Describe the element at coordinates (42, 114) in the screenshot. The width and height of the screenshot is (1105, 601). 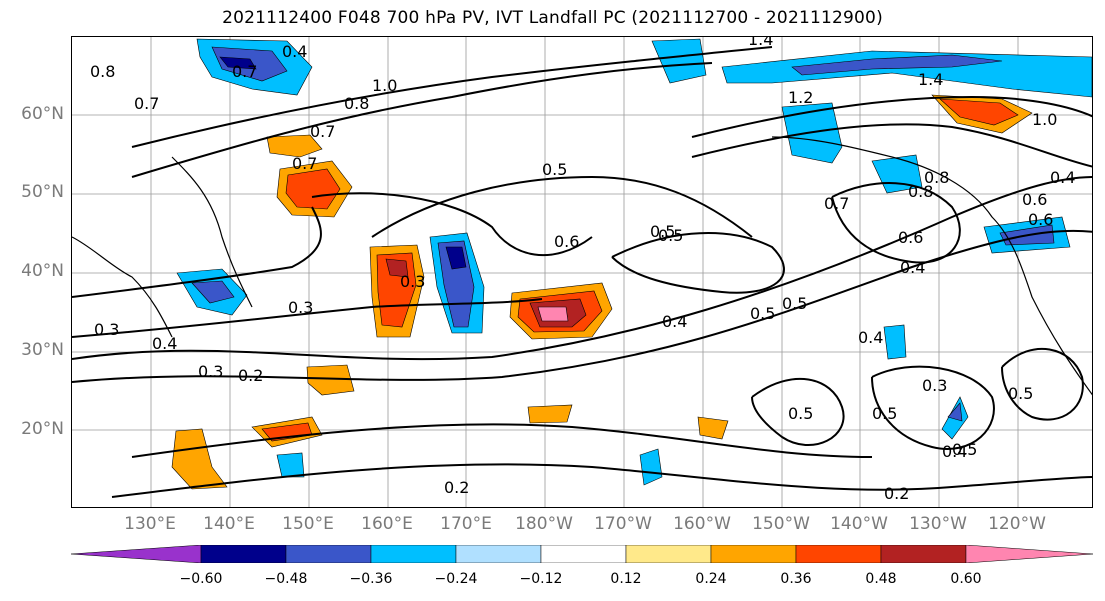
I see `lat-label-60n: 60°N` at that location.